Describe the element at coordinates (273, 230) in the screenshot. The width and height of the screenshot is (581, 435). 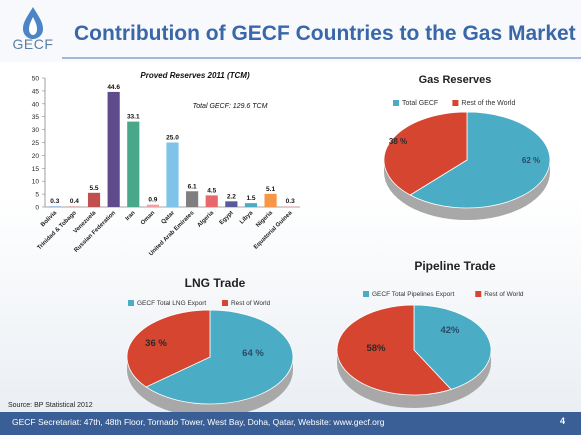
I see `bar-category-label: Equatorial Guinea` at that location.